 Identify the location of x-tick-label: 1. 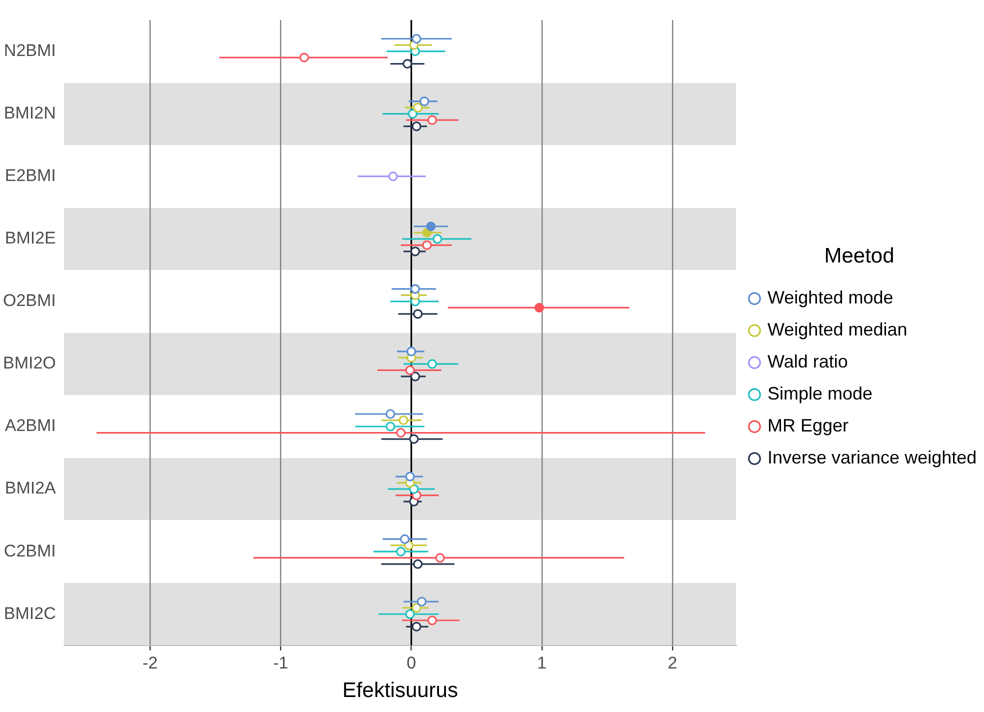
(542, 662).